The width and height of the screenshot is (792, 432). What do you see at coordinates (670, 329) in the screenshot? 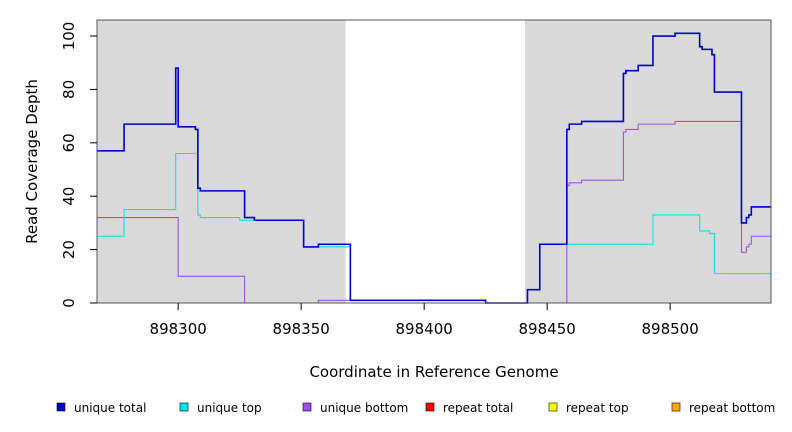
I see `x-tick-label: 898500` at bounding box center [670, 329].